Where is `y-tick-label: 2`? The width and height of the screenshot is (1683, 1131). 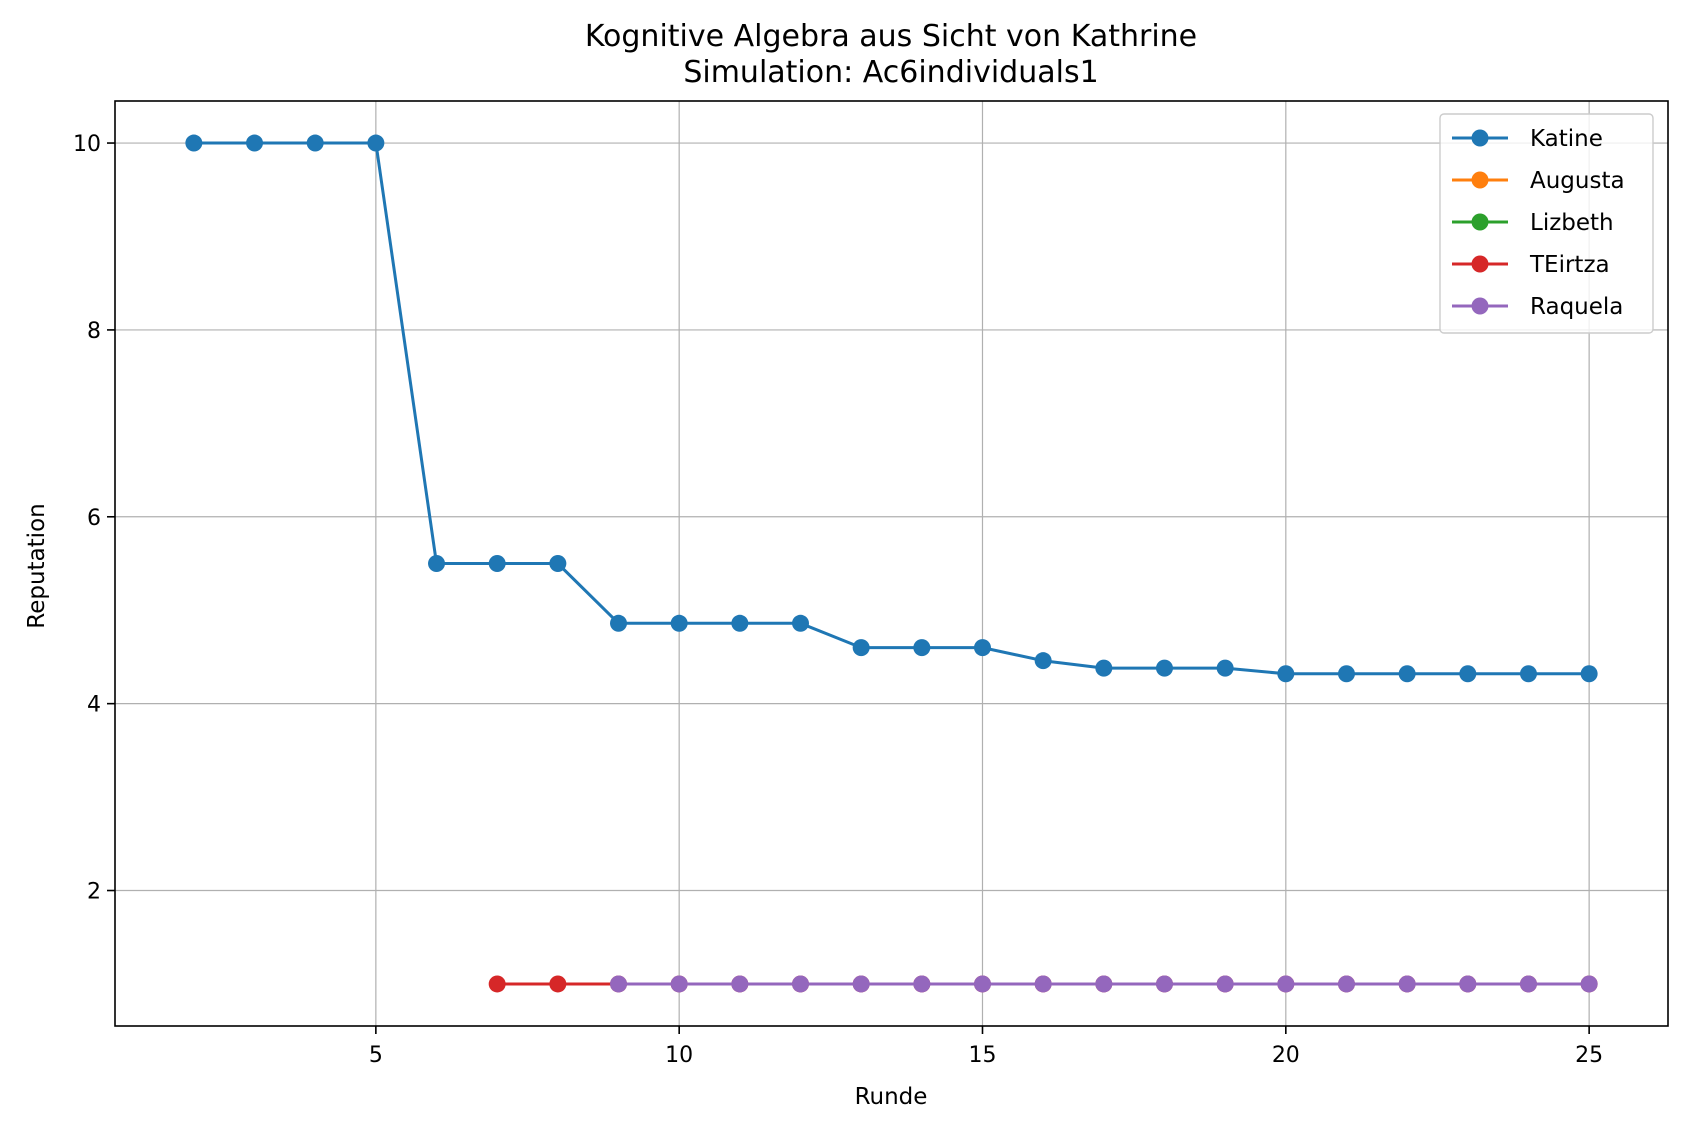 y-tick-label: 2 is located at coordinates (94, 892).